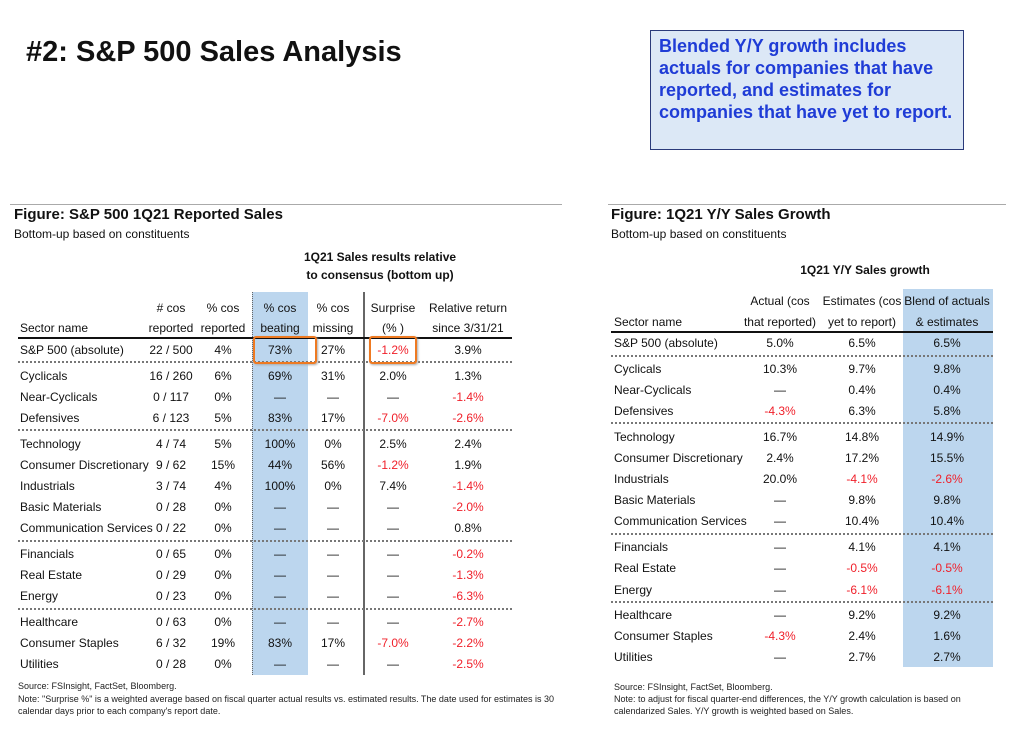 The width and height of the screenshot is (1024, 730). What do you see at coordinates (641, 547) in the screenshot?
I see `right-row-label: Financials` at bounding box center [641, 547].